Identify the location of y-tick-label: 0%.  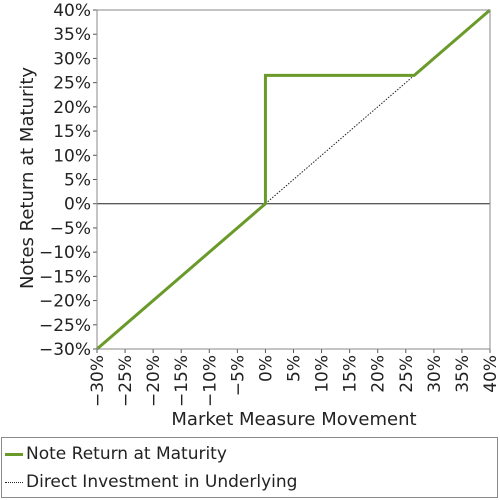
(77, 205).